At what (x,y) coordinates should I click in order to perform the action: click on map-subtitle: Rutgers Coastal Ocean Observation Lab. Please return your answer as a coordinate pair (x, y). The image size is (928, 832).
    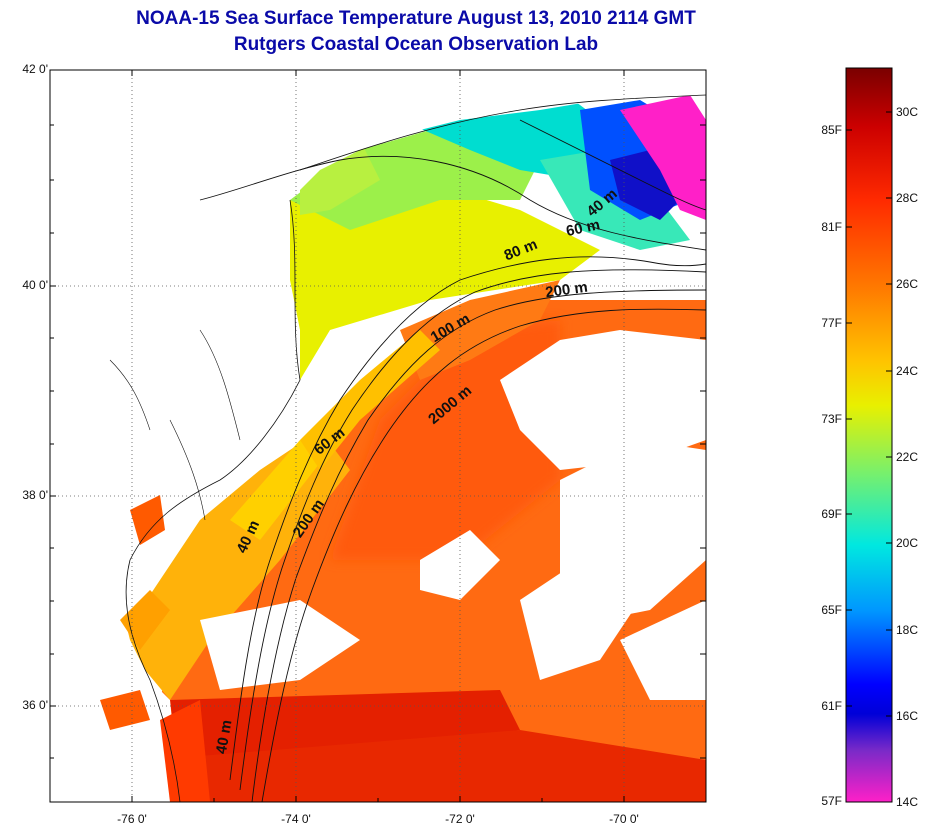
    Looking at the image, I should click on (416, 44).